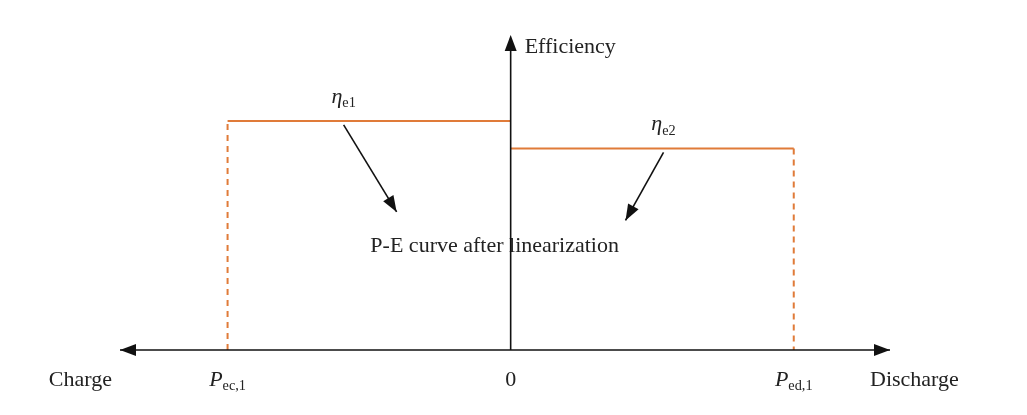 Image resolution: width=1027 pixels, height=415 pixels. Describe the element at coordinates (570, 45) in the screenshot. I see `y-axis-title: Efficiency` at that location.